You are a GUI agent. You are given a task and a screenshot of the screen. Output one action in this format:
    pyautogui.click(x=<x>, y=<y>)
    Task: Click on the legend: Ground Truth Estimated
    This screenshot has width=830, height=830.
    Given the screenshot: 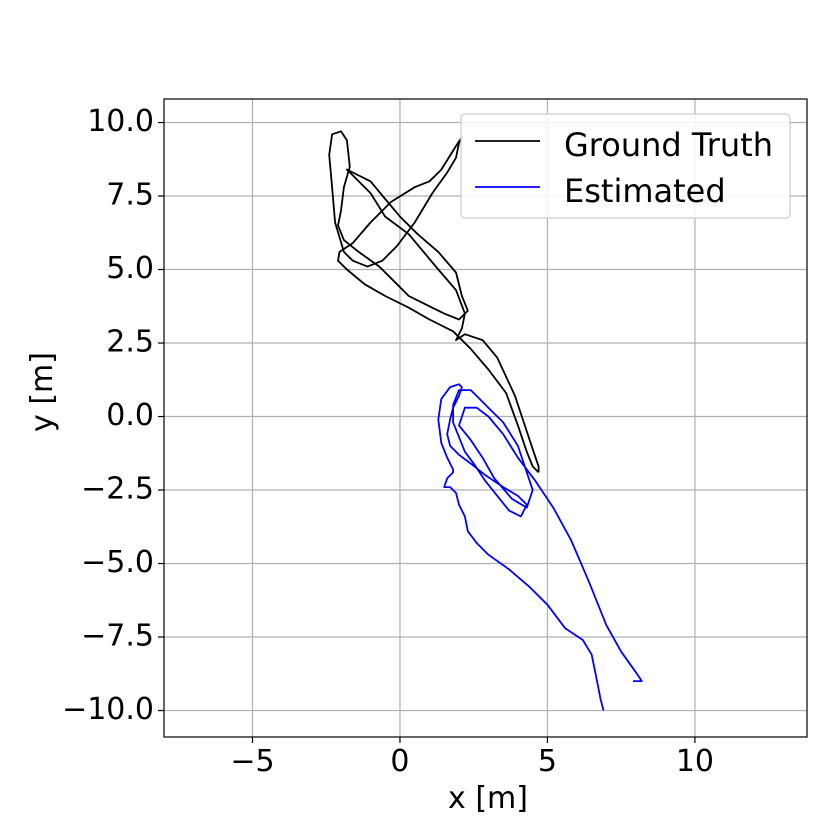 What is the action you would take?
    pyautogui.click(x=625, y=166)
    